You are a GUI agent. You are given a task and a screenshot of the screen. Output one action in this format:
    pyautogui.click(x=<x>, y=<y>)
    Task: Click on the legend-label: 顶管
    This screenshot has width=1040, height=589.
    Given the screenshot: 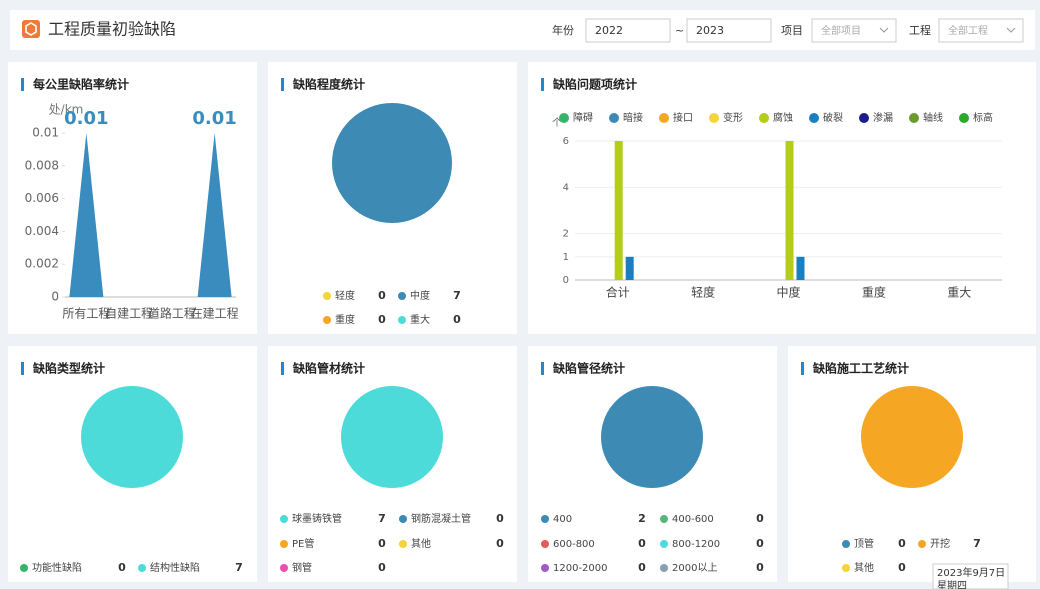 What is the action you would take?
    pyautogui.click(x=864, y=543)
    